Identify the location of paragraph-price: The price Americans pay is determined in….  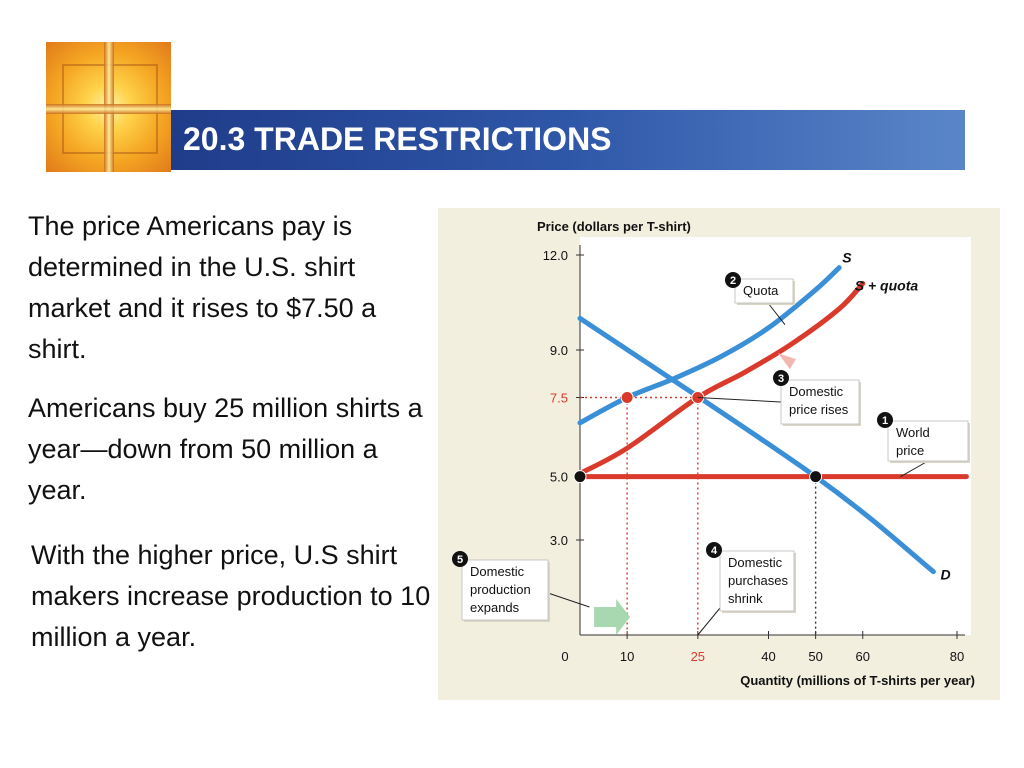
(202, 287).